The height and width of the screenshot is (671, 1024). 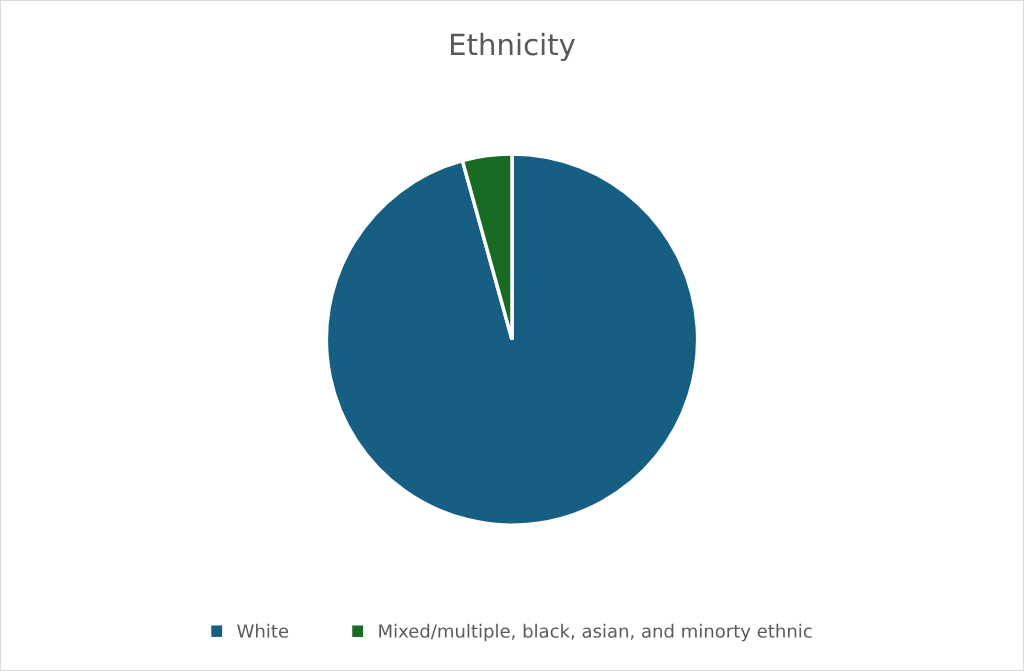 What do you see at coordinates (513, 47) in the screenshot?
I see `chart-title: Ethnicity` at bounding box center [513, 47].